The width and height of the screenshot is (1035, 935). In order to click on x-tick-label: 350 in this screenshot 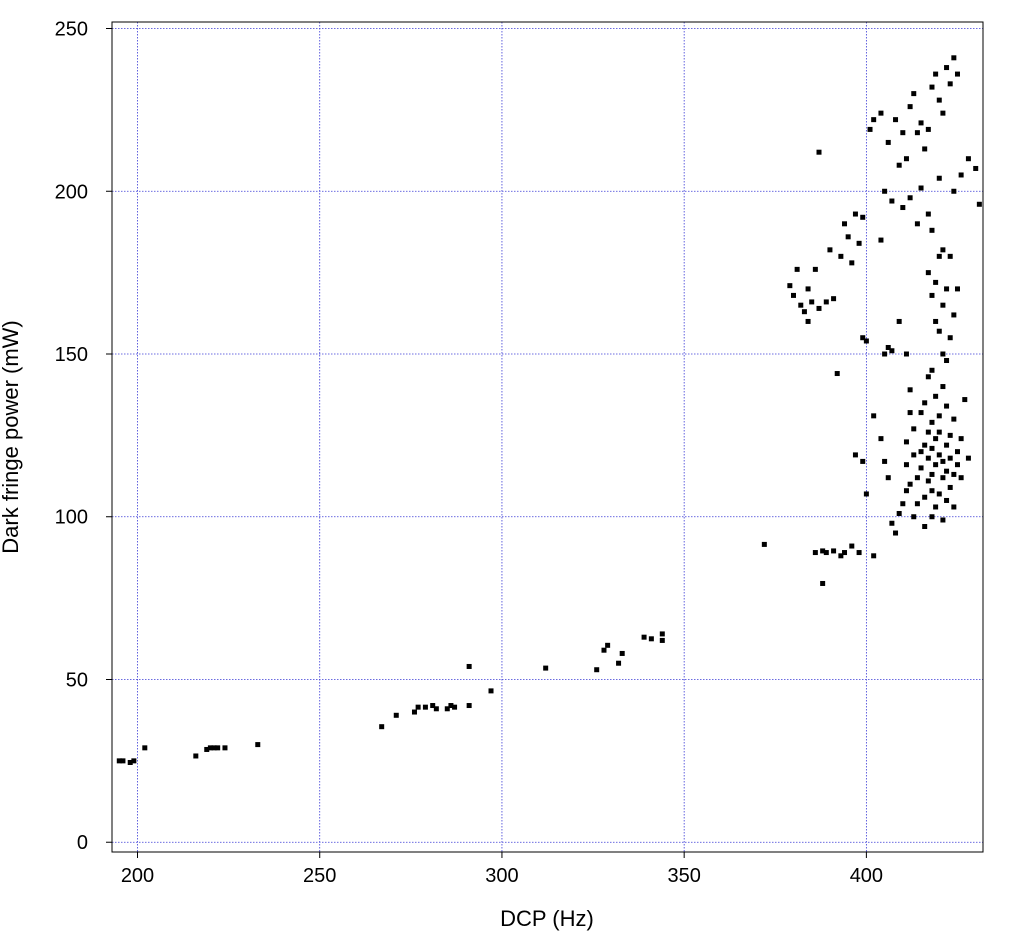, I will do `click(683, 876)`.